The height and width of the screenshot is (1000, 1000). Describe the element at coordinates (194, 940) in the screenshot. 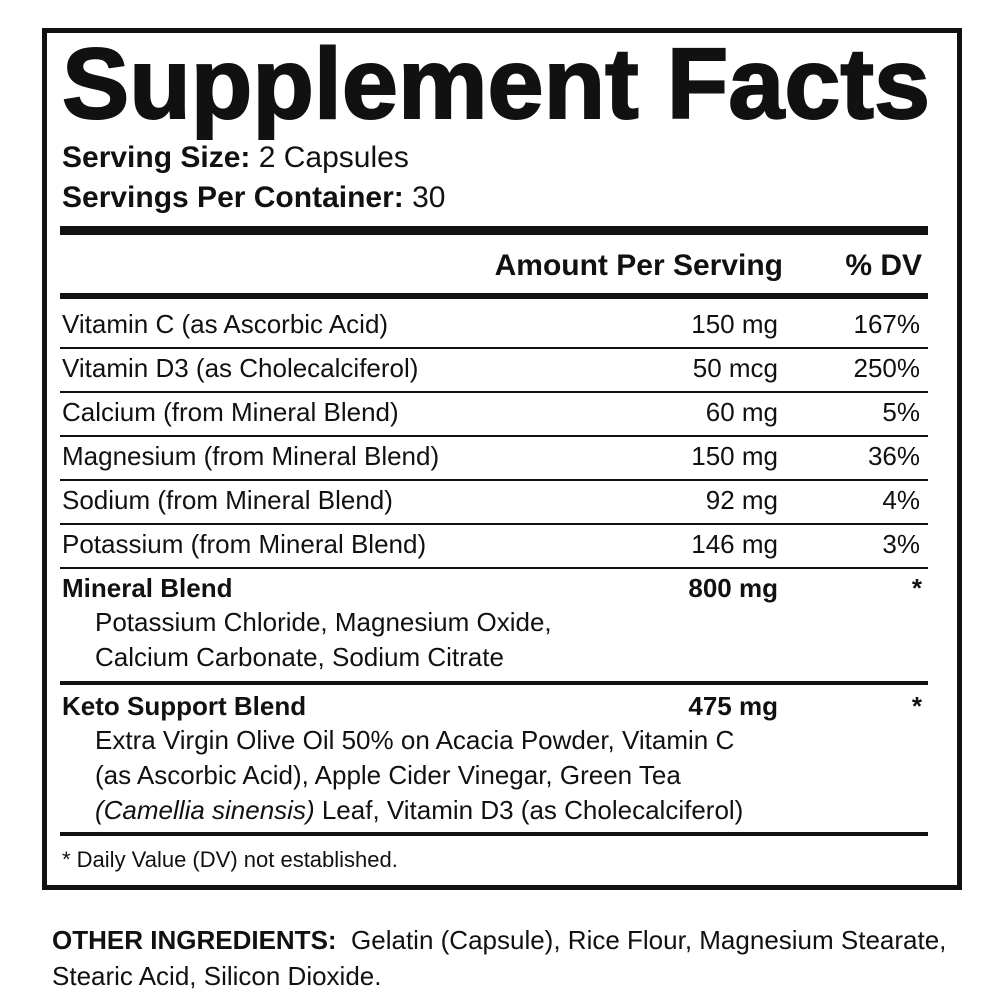

I see `label: OTHER INGREDIENTS:` at that location.